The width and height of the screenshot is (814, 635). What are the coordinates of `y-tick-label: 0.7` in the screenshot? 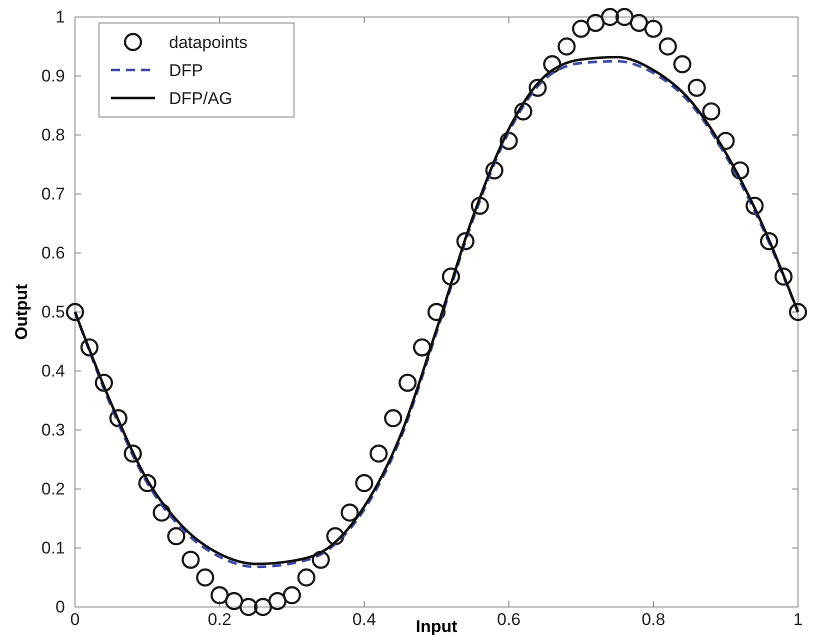 It's located at (53, 194).